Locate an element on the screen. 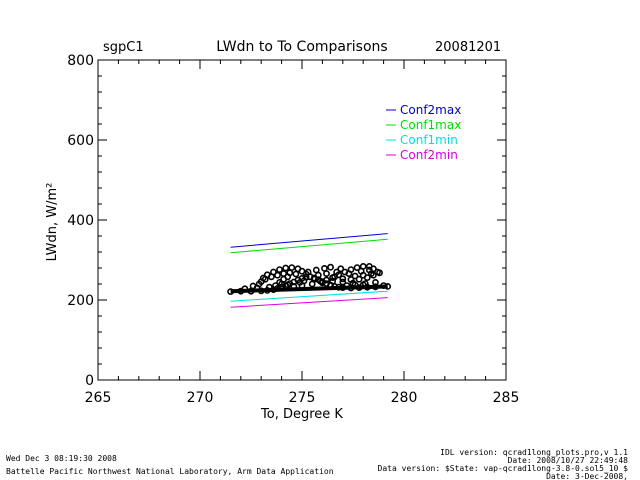  date-label: 20081201 is located at coordinates (468, 47).